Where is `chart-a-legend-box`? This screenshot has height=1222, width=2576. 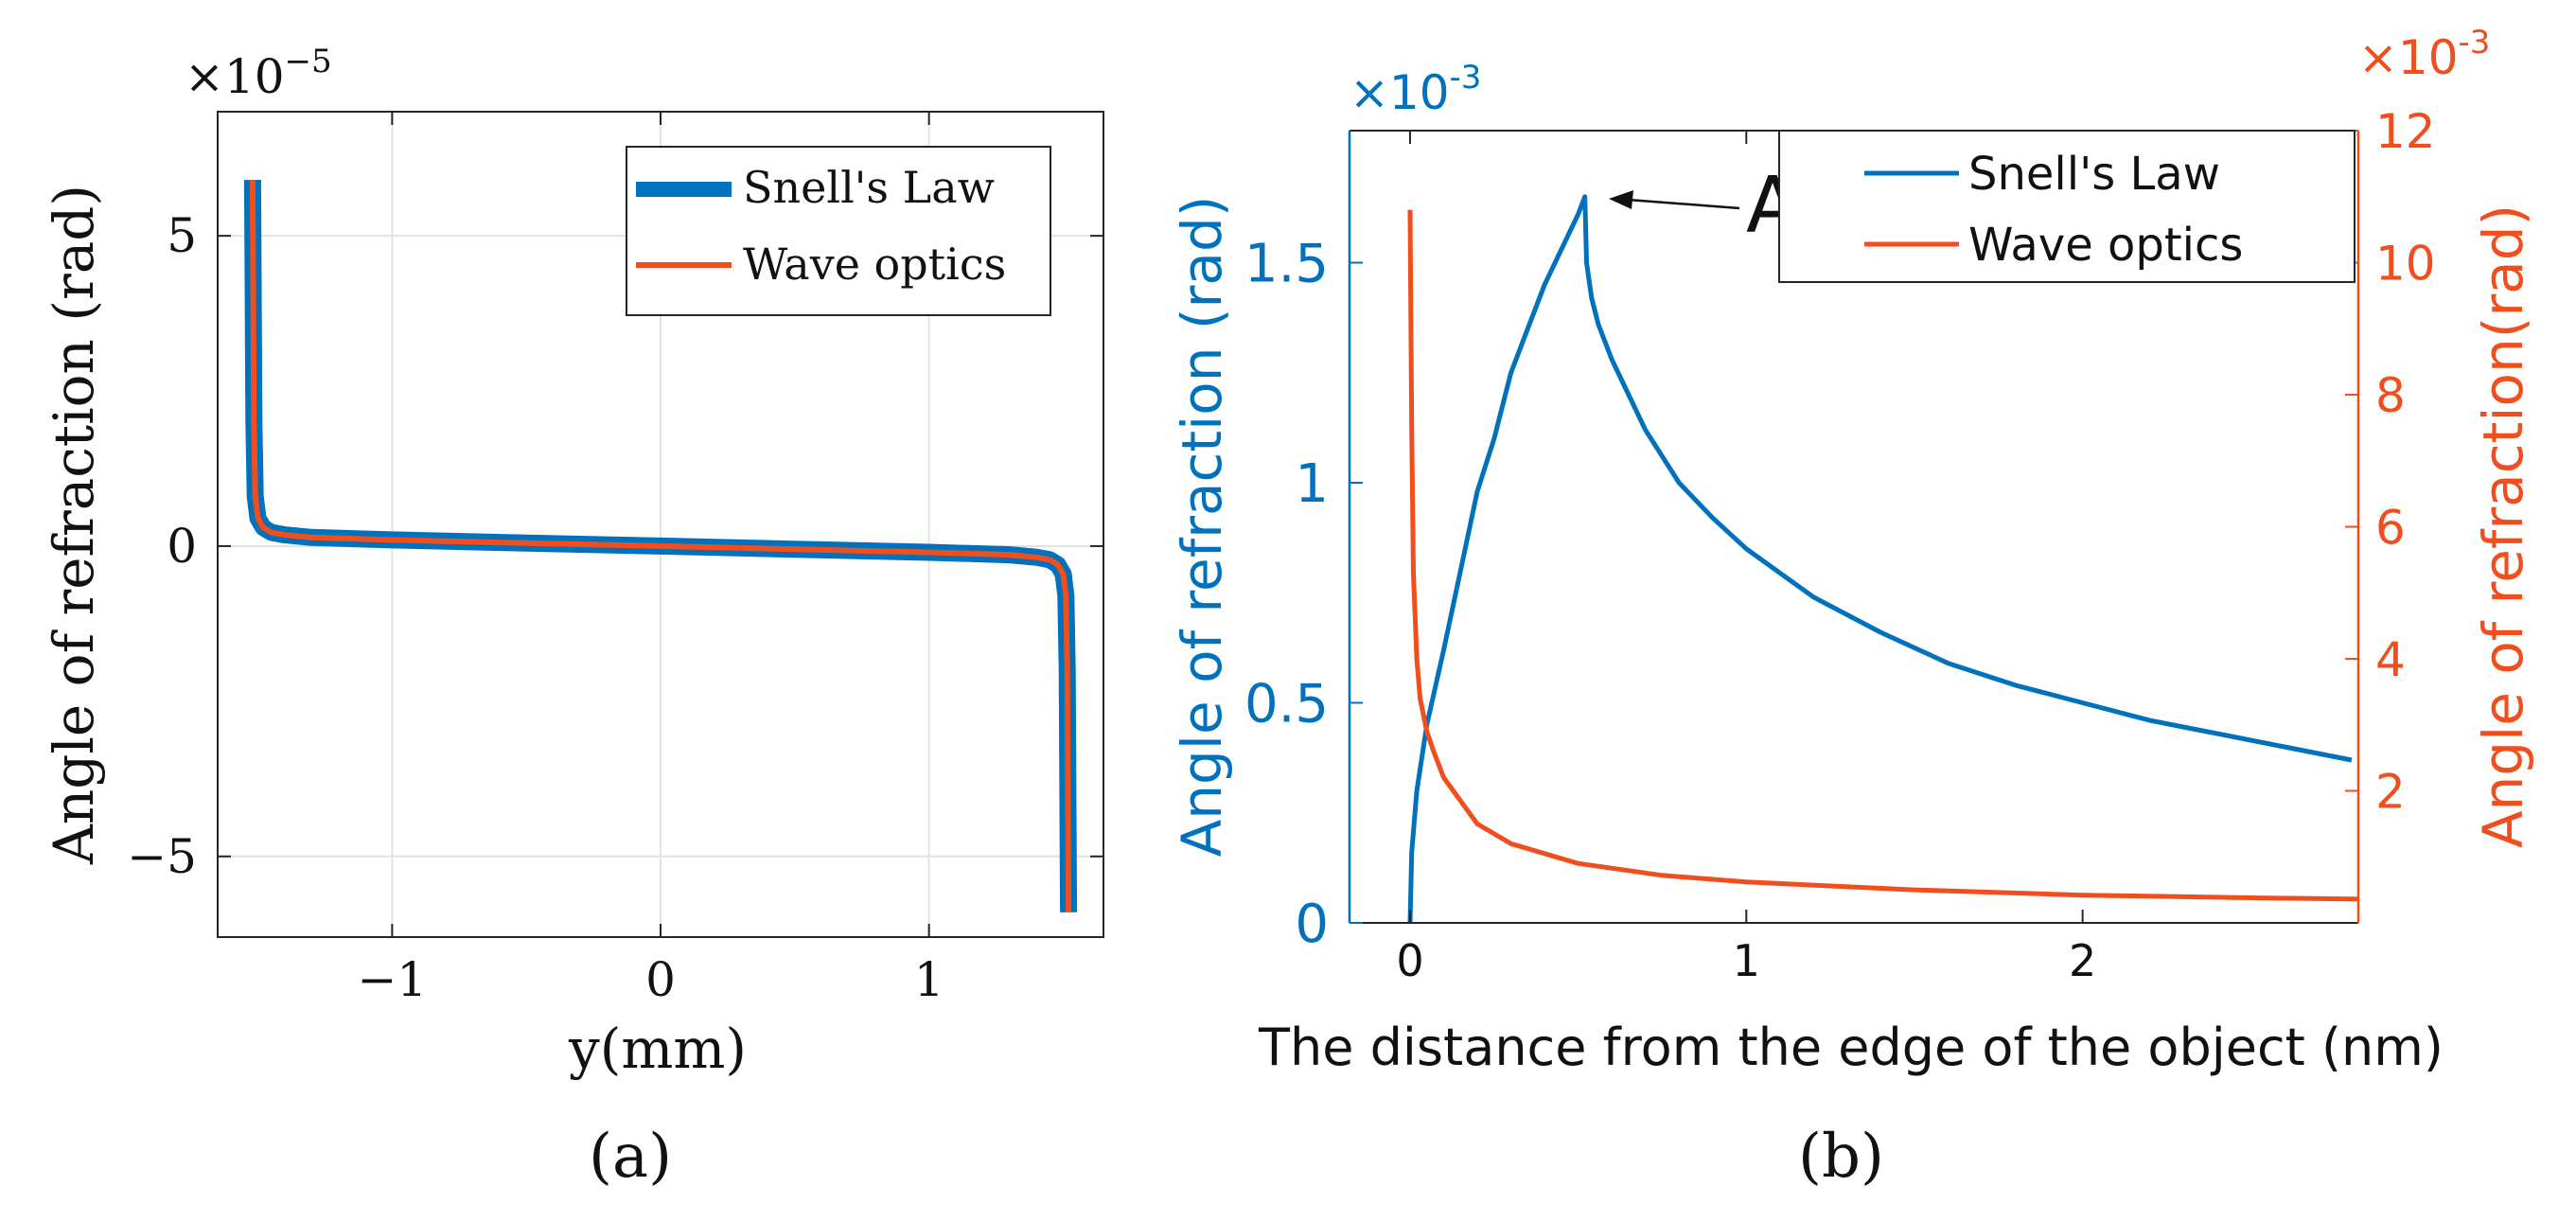
chart-a-legend-box is located at coordinates (838, 231).